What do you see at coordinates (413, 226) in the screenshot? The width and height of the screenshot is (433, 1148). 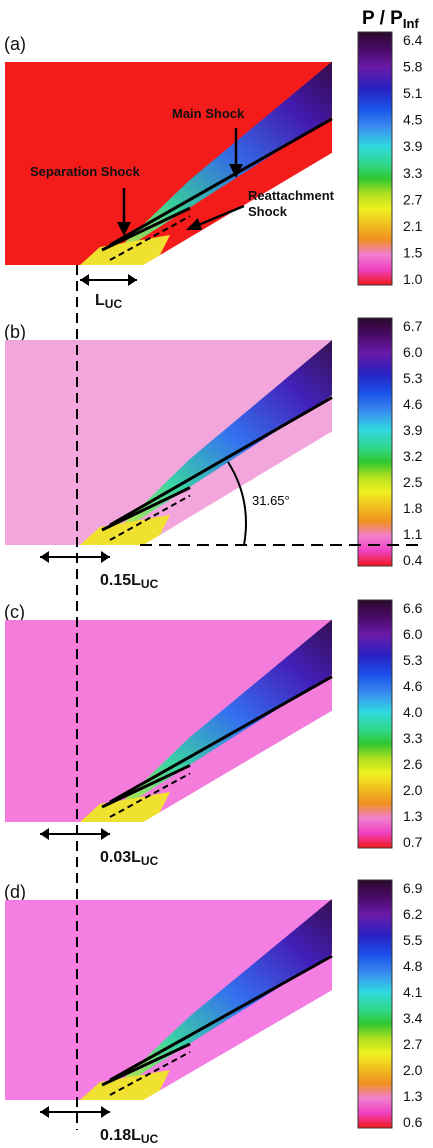 I see `colorbar-tick-label: 2.1` at bounding box center [413, 226].